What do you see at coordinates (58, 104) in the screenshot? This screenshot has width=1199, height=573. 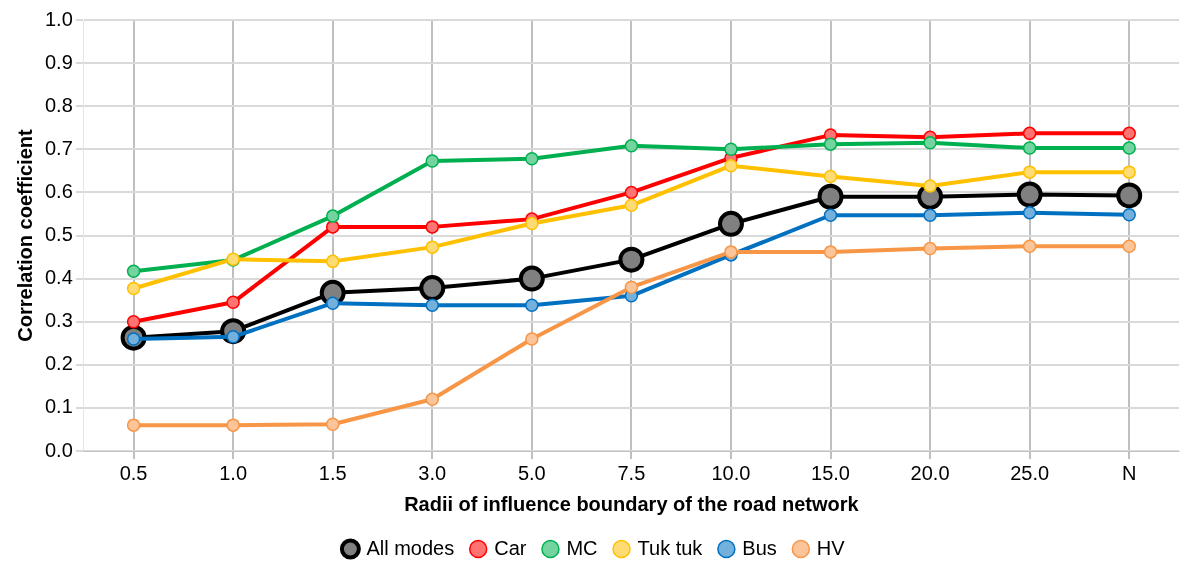 I see `y-tick-label: 0.8` at bounding box center [58, 104].